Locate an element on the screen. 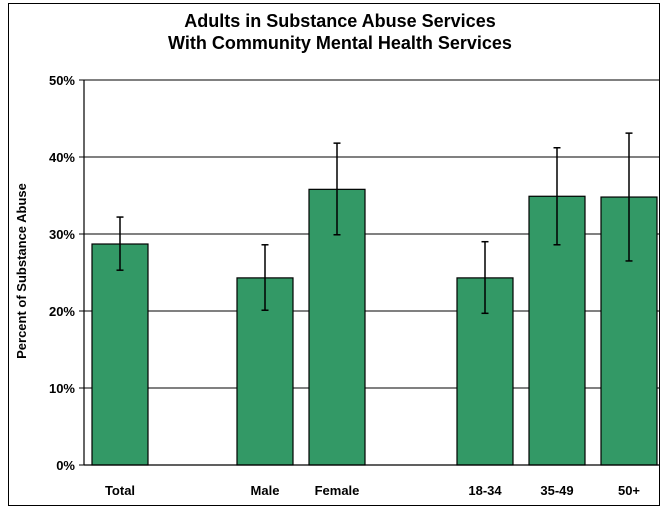 The image size is (662, 510). x-tick-label: 35-49 is located at coordinates (556, 490).